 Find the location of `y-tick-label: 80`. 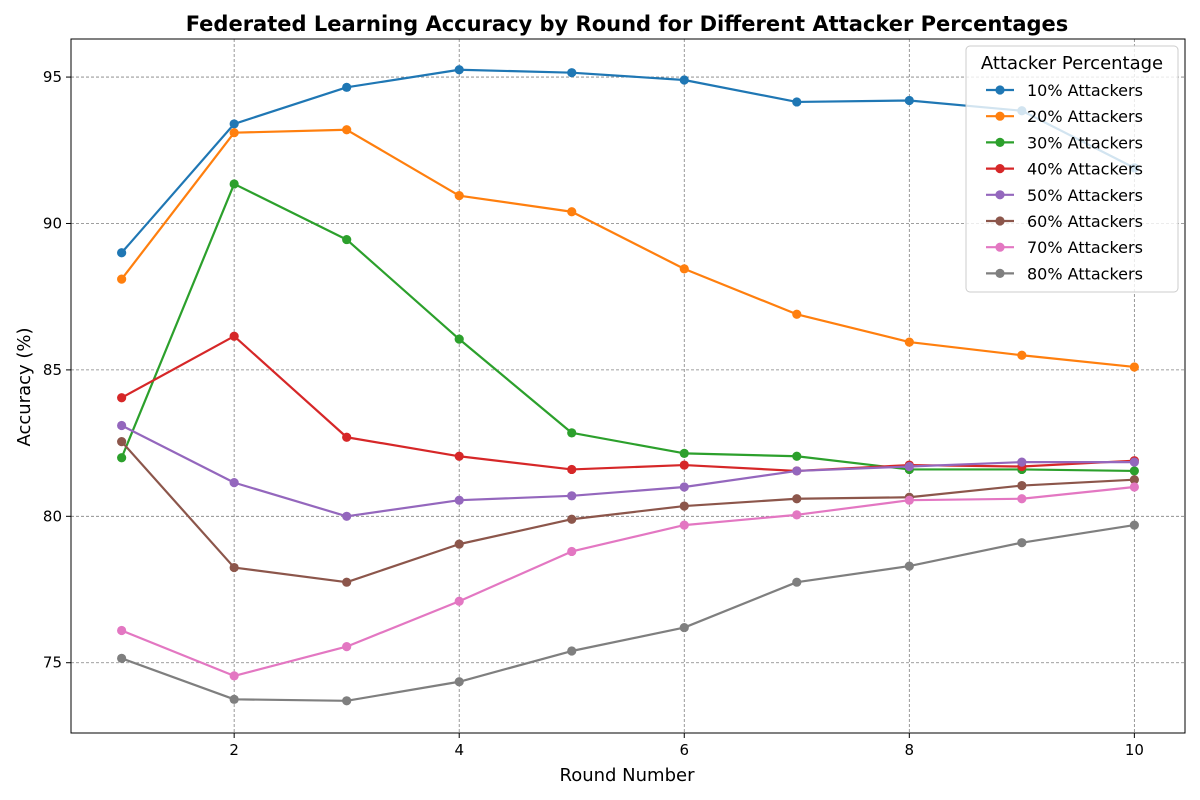

y-tick-label: 80 is located at coordinates (52, 516).